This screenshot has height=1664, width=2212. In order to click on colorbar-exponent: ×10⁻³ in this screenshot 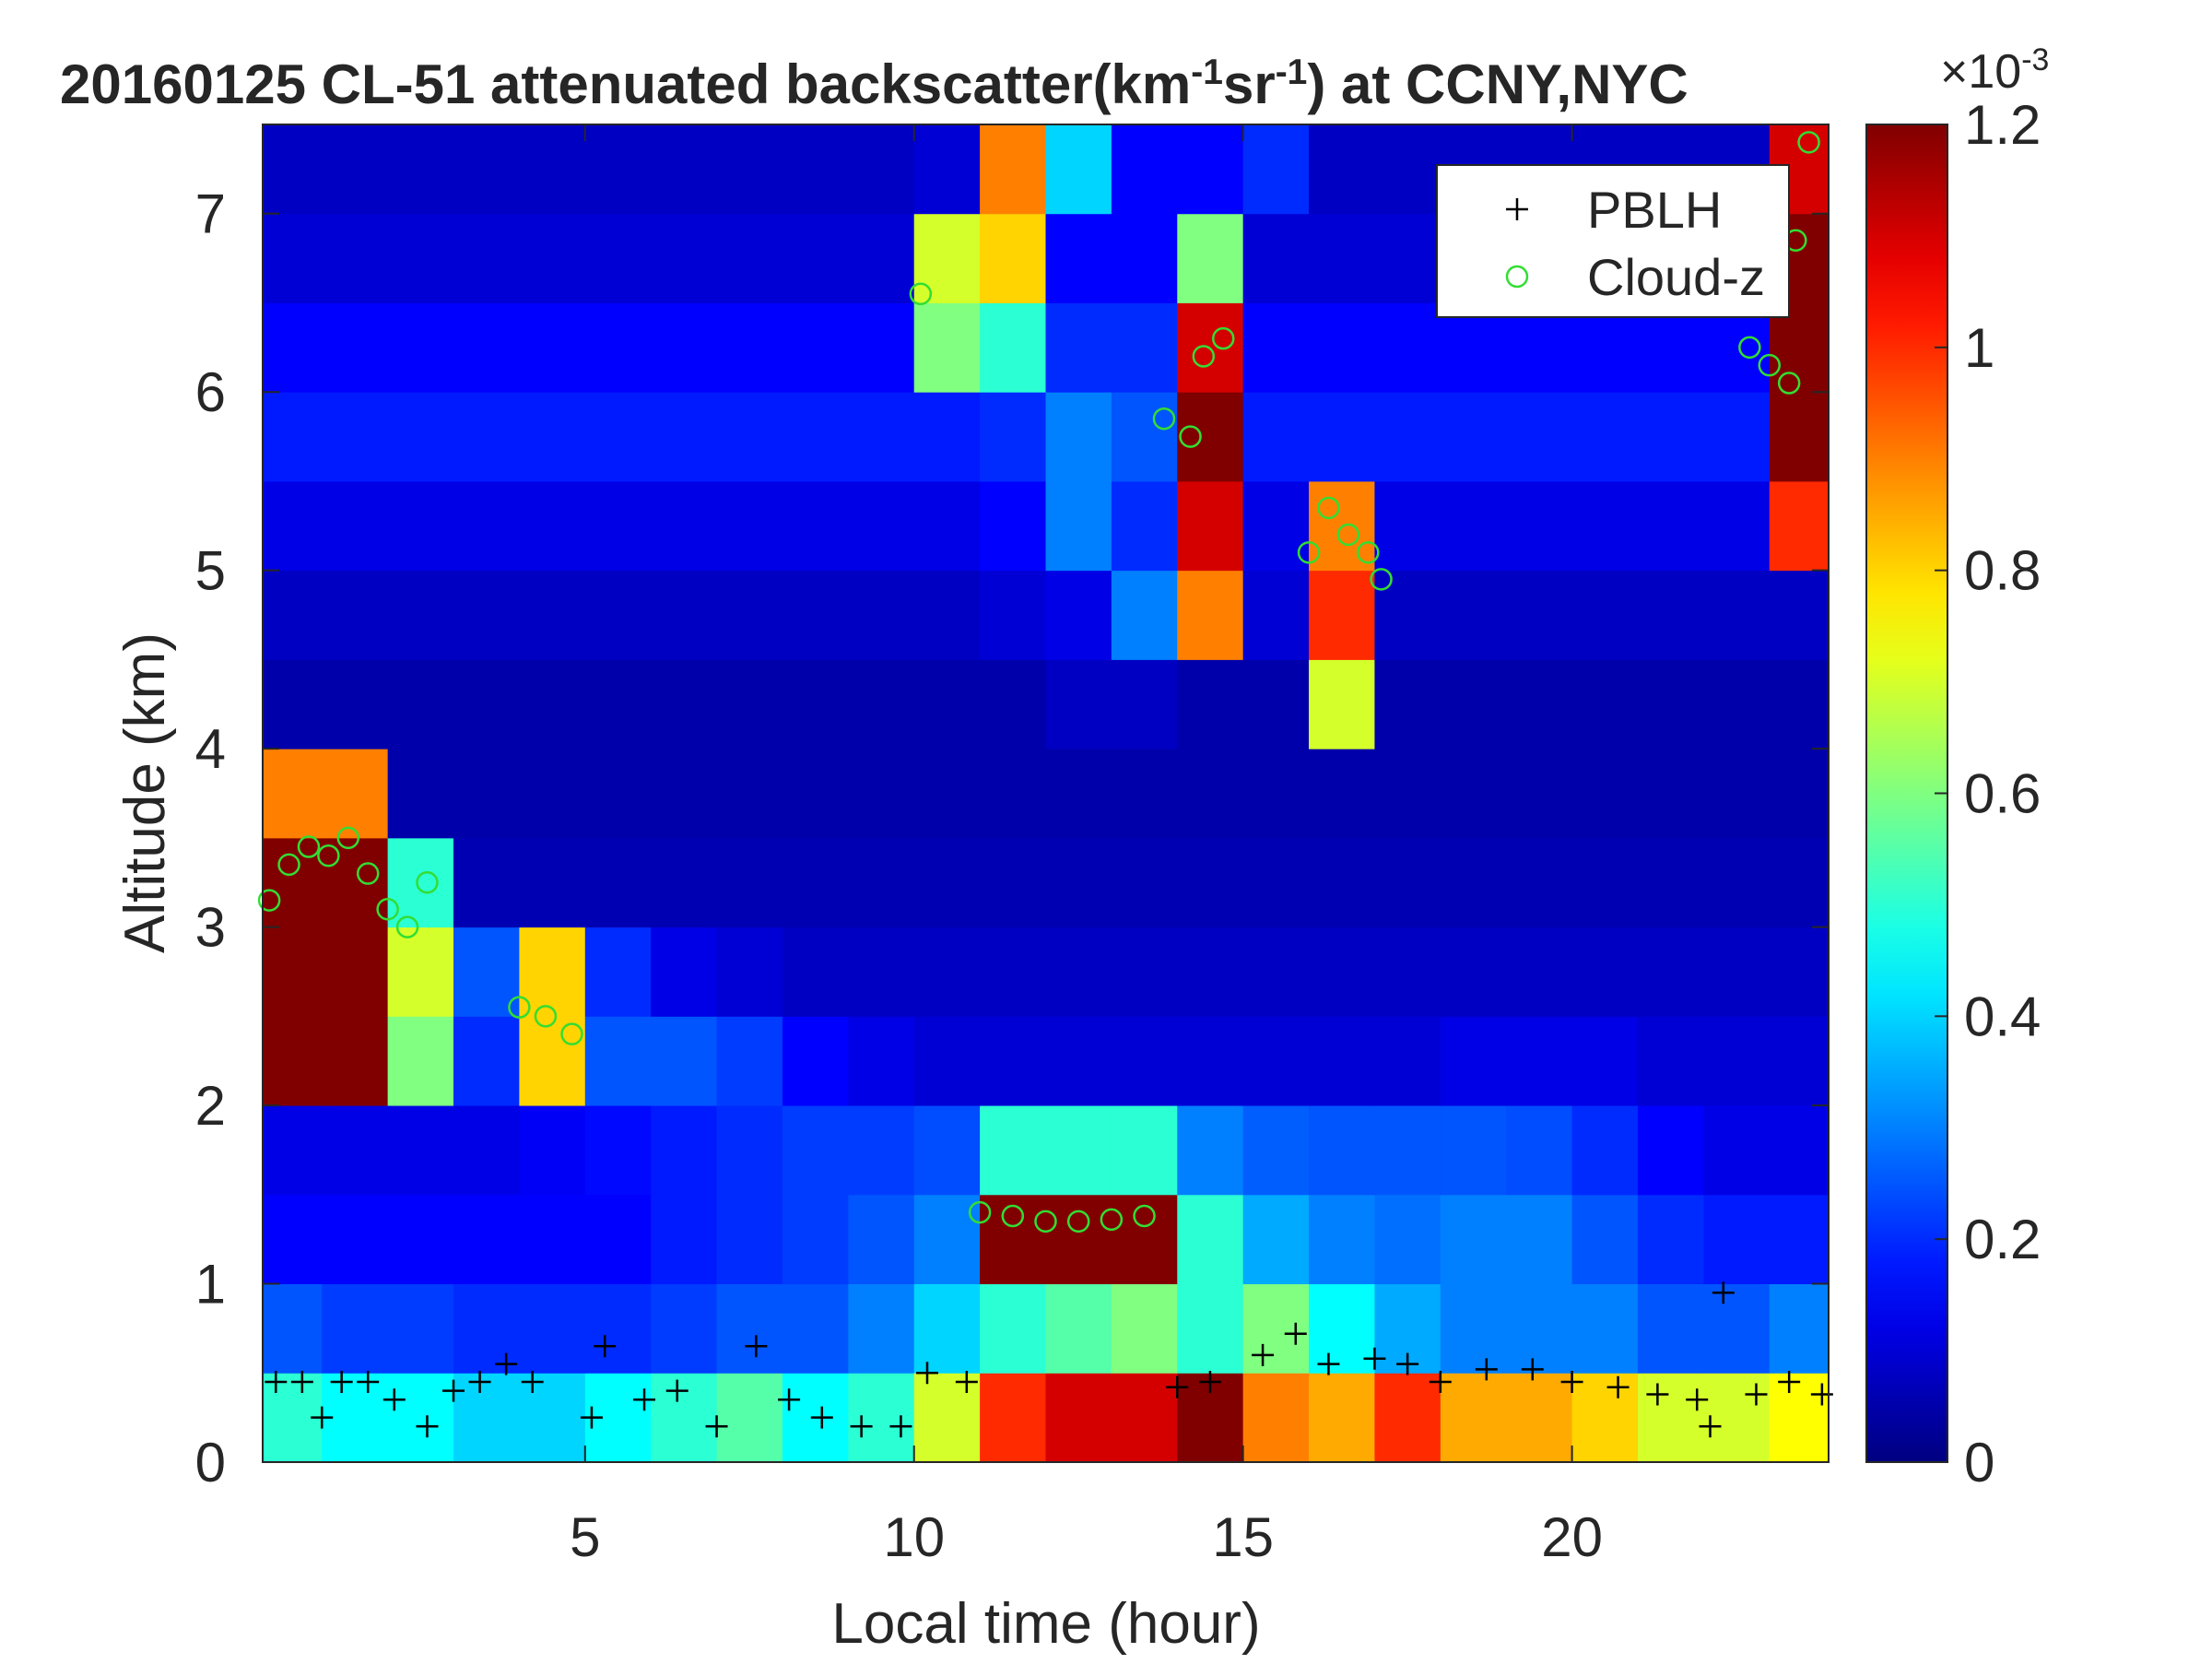, I will do `click(1994, 70)`.